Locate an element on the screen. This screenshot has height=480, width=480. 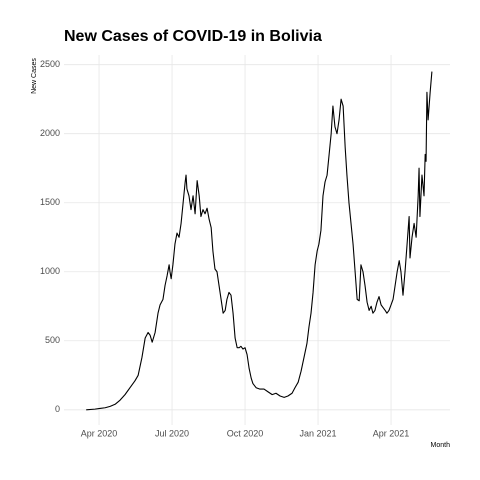
x-tick-label: Apr 2021 is located at coordinates (391, 433).